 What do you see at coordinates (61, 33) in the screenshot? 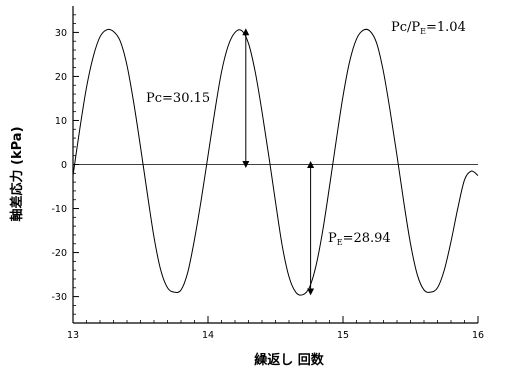
I see `y-tick-label: 30` at bounding box center [61, 33].